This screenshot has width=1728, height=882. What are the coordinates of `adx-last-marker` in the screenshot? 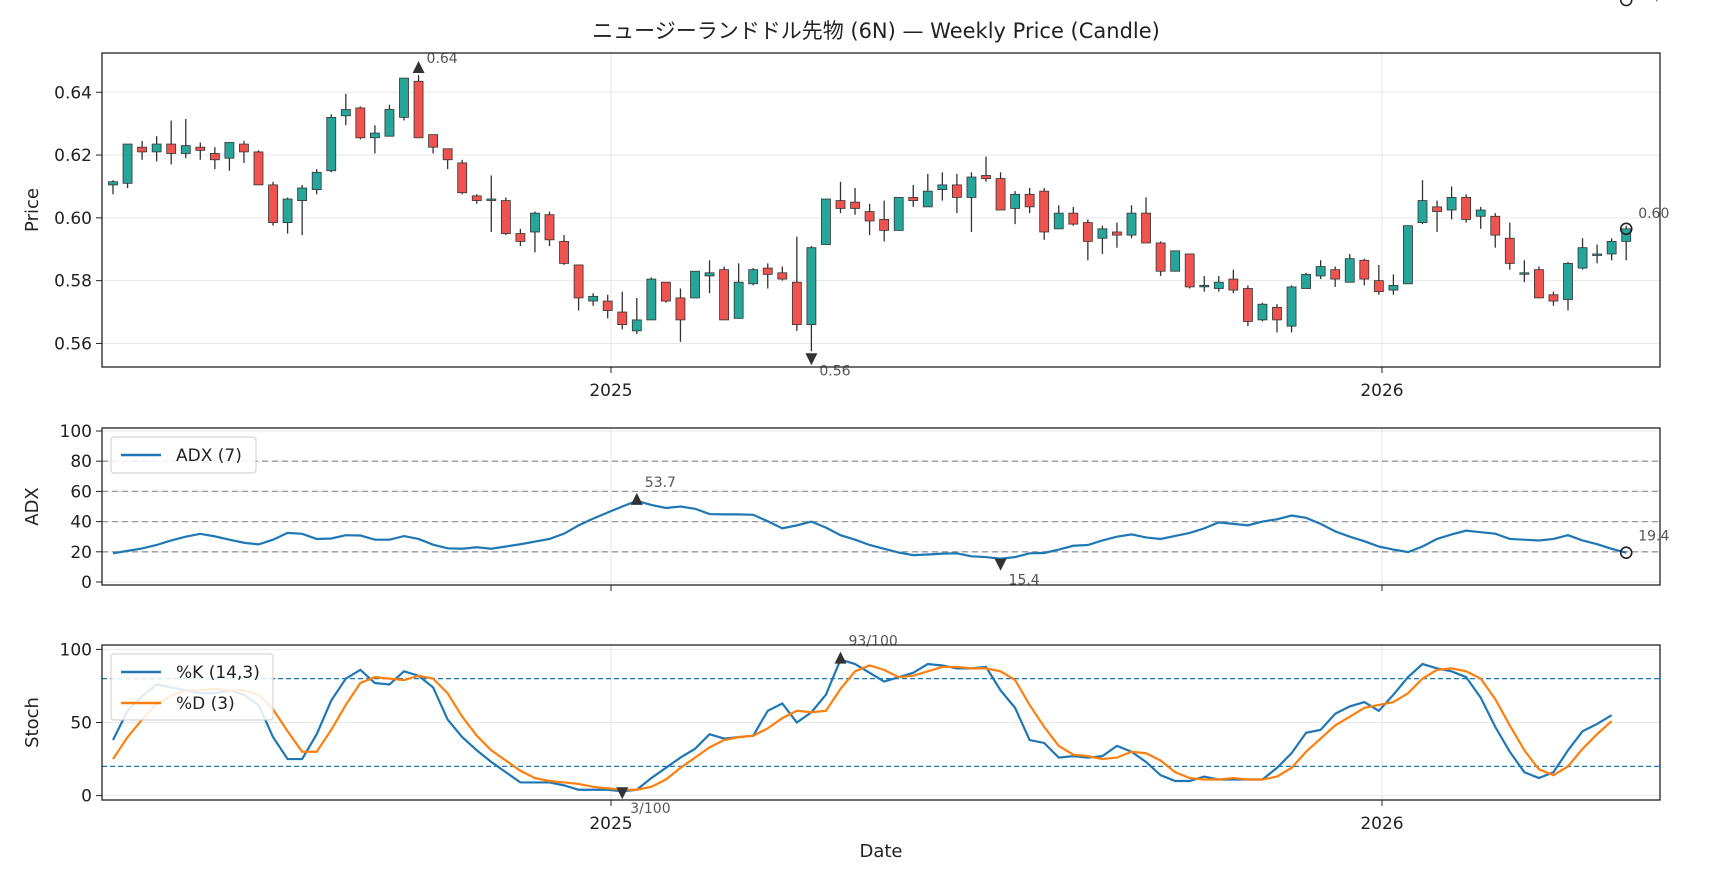 It's located at (1626, 552).